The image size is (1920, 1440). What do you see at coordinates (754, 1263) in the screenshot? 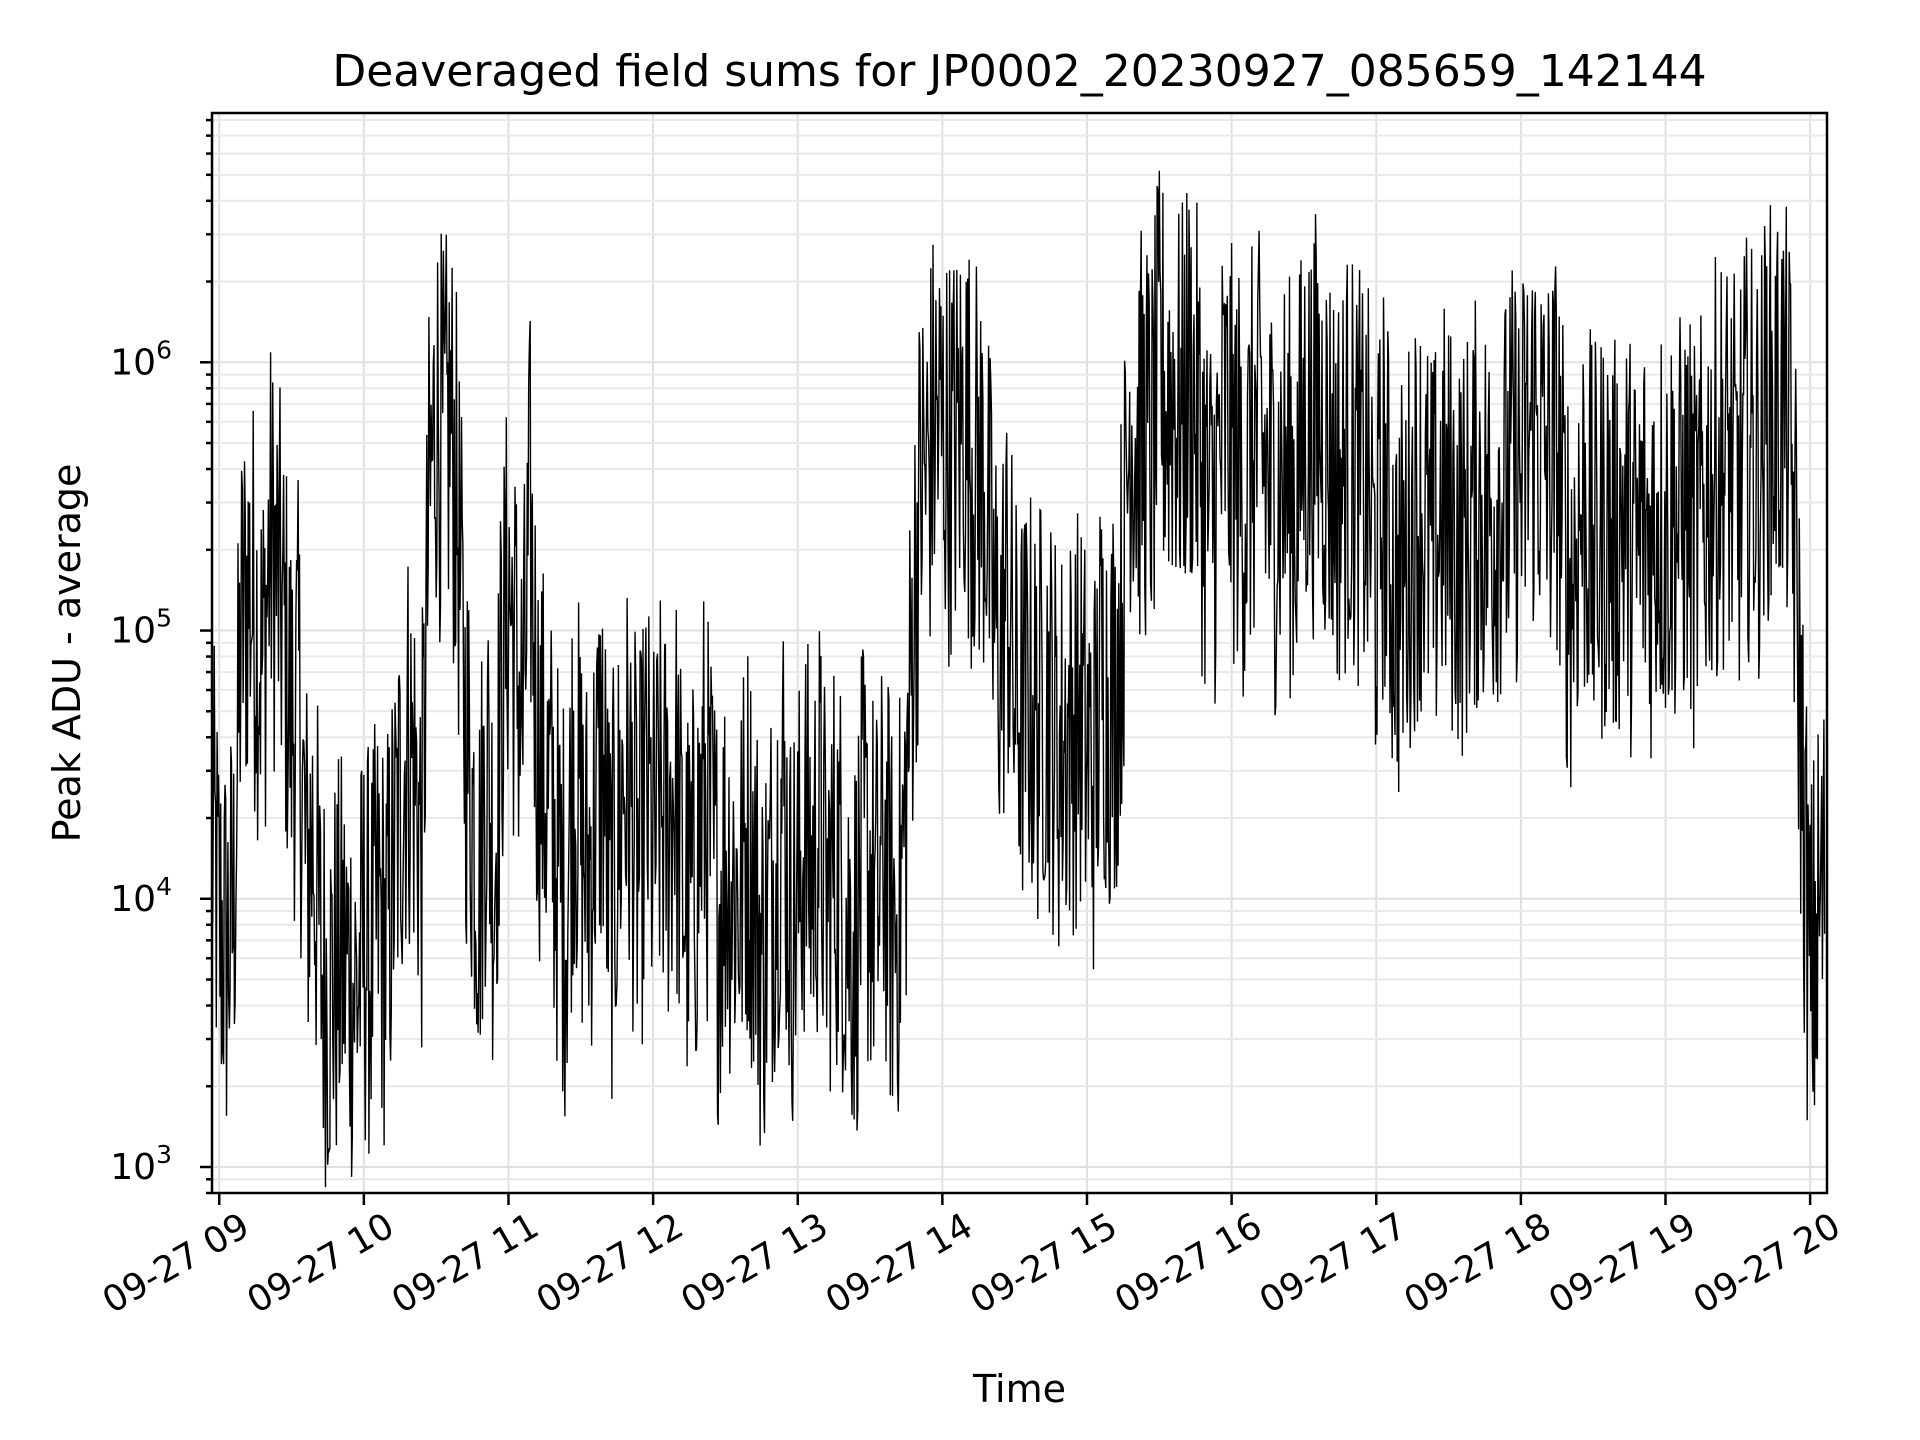
I see `x-tick-label: 09-27 13` at bounding box center [754, 1263].